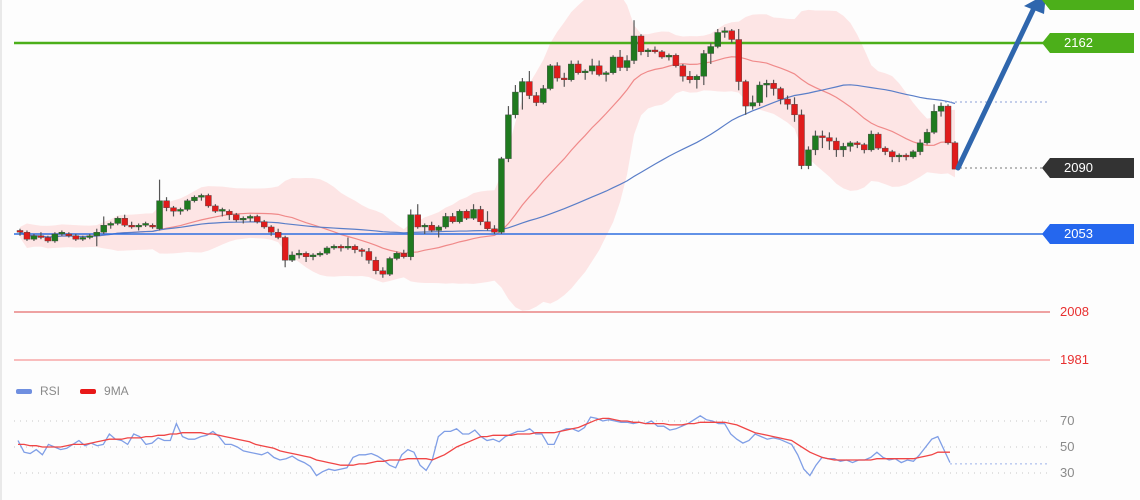 The width and height of the screenshot is (1140, 500). I want to click on rsi-level-70: 70, so click(1067, 420).